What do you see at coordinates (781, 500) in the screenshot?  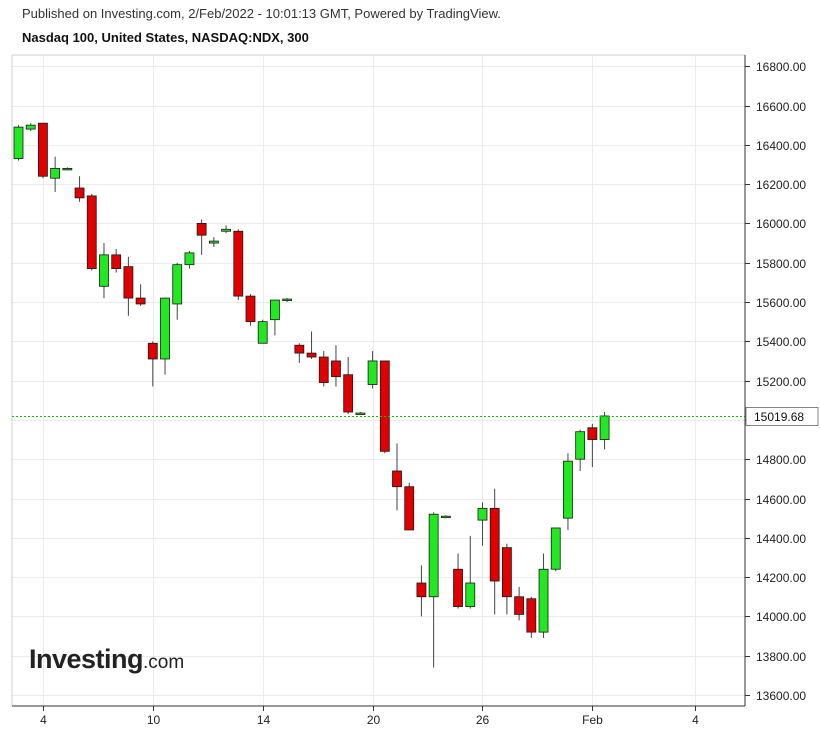 I see `y-tick-label: 14600.00` at bounding box center [781, 500].